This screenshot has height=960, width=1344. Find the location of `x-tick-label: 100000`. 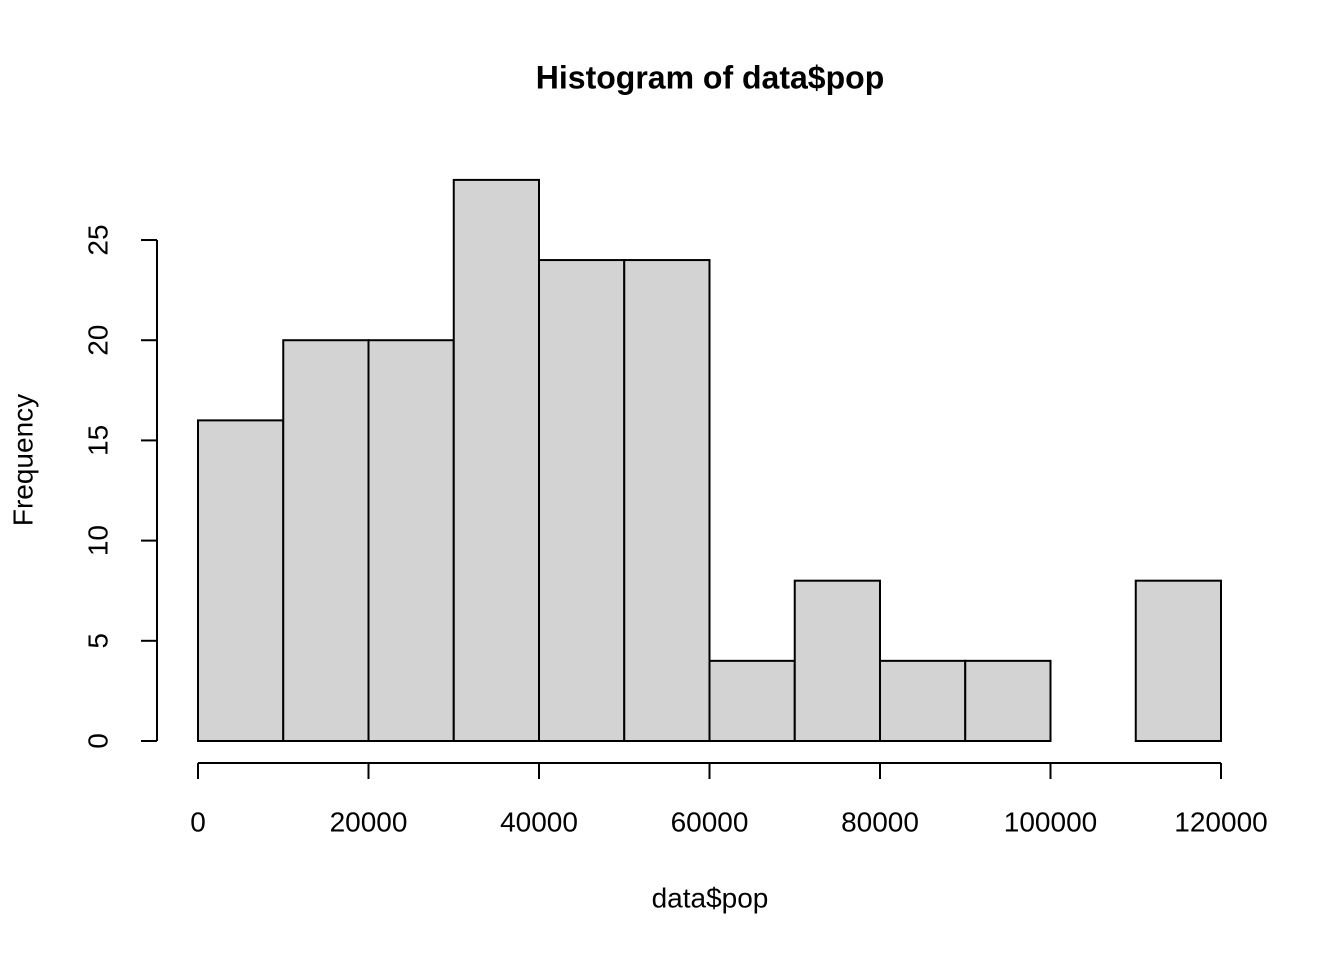

x-tick-label: 100000 is located at coordinates (1050, 821).